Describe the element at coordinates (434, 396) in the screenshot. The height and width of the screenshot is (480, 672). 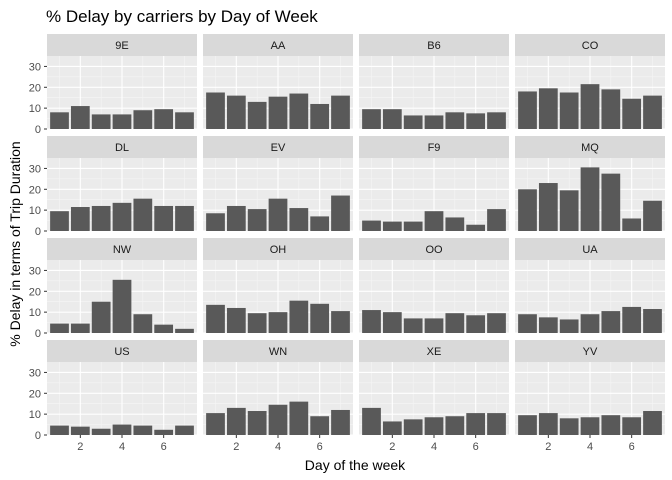
I see `facet-panel: XE 2 4 6` at that location.